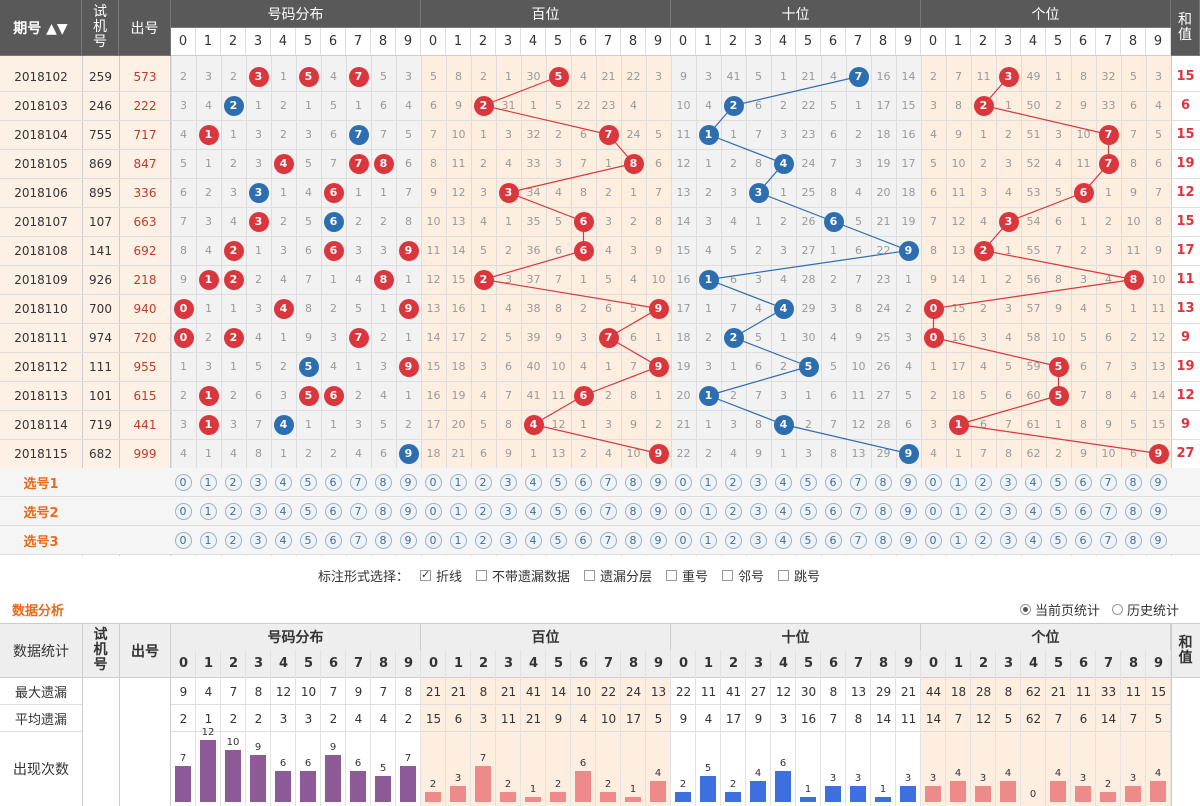 This screenshot has height=806, width=1200. Describe the element at coordinates (41, 28) in the screenshot. I see `issue-header: 期号 ▲▼` at that location.